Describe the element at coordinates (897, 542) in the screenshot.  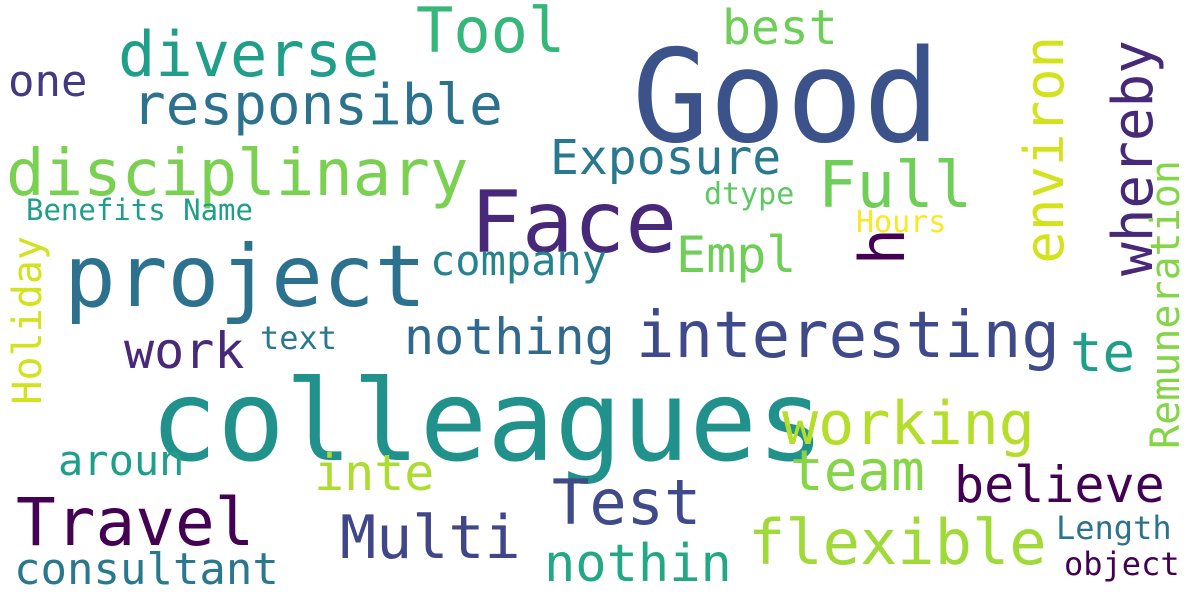
I see `word-flexible: flexible` at that location.